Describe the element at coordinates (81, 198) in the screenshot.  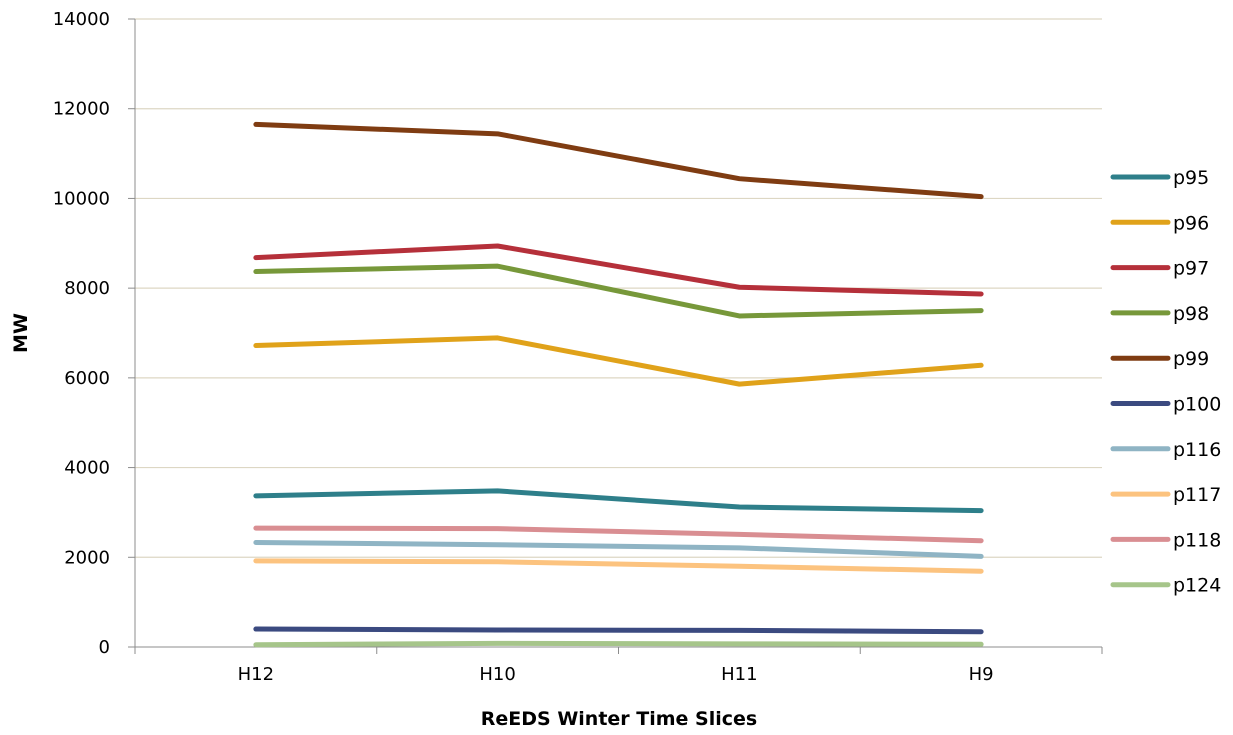
I see `y-tick-label: 10000` at that location.